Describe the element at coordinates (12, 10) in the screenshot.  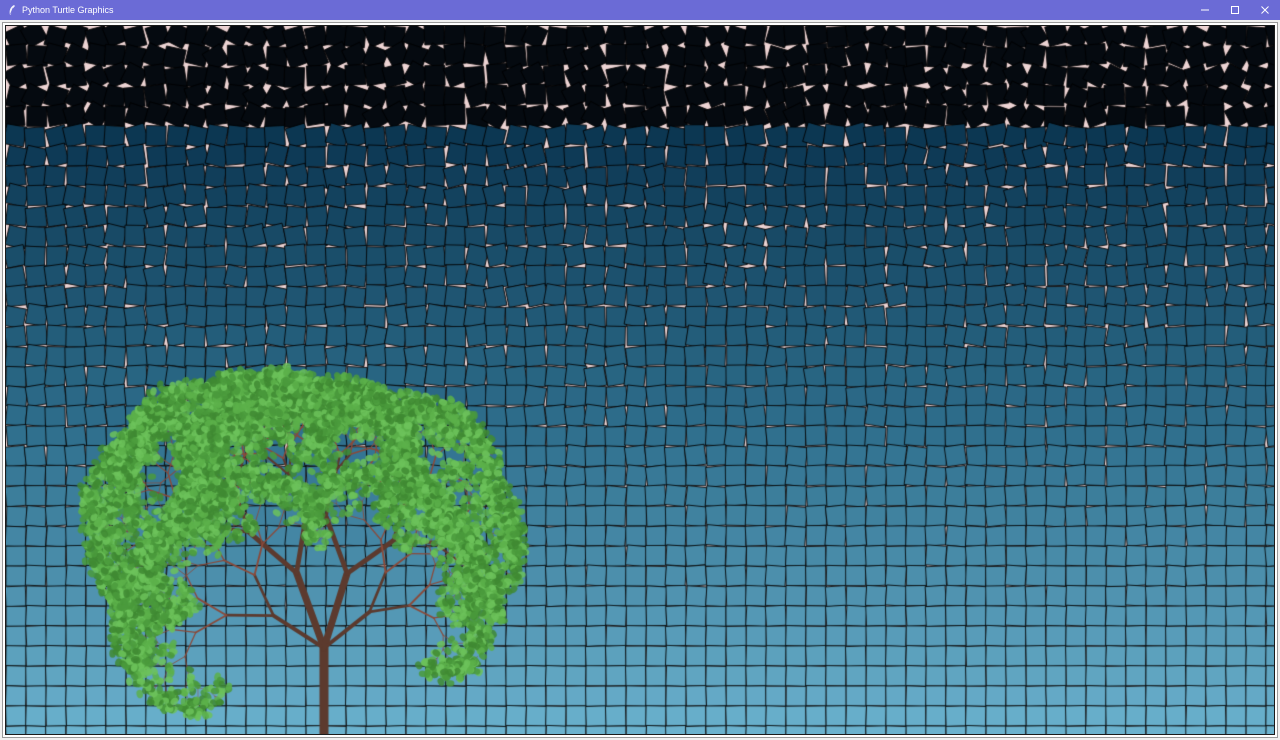
I see `feather-icon` at that location.